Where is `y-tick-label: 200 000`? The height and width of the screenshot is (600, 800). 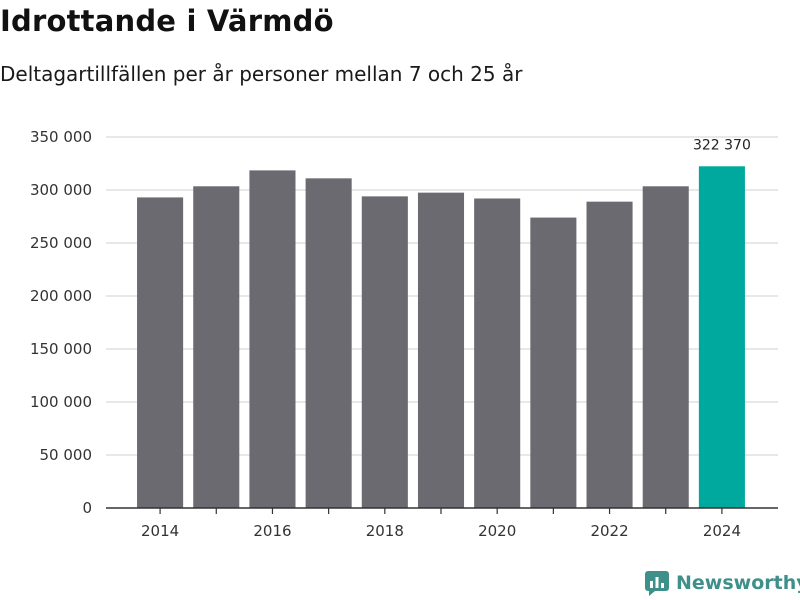 y-tick-label: 200 000 is located at coordinates (61, 296).